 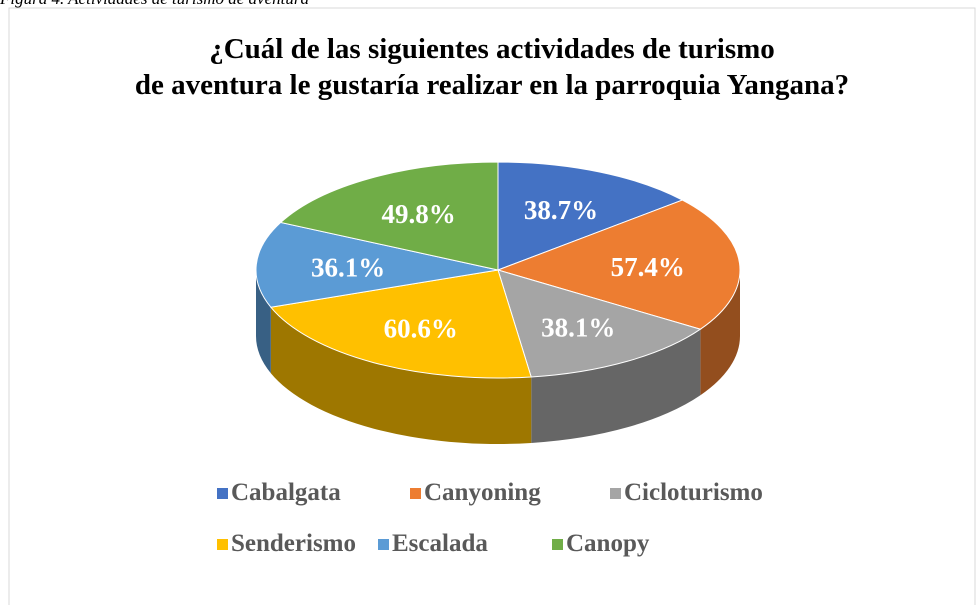 What do you see at coordinates (293, 543) in the screenshot?
I see `legend-label: Senderismo` at bounding box center [293, 543].